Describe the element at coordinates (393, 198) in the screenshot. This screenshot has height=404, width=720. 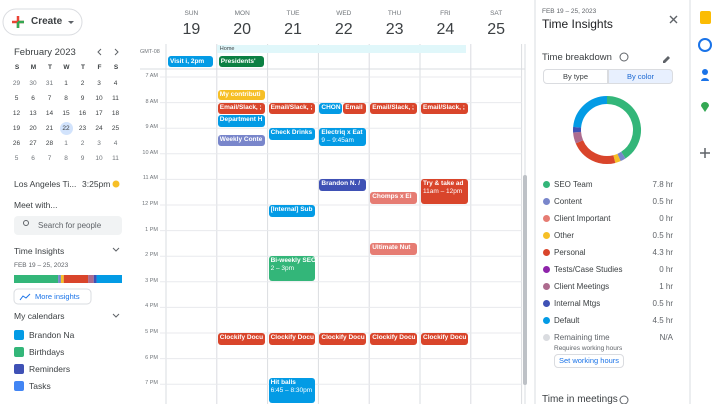
I see `calendar-event: Chomps x Ei` at that location.